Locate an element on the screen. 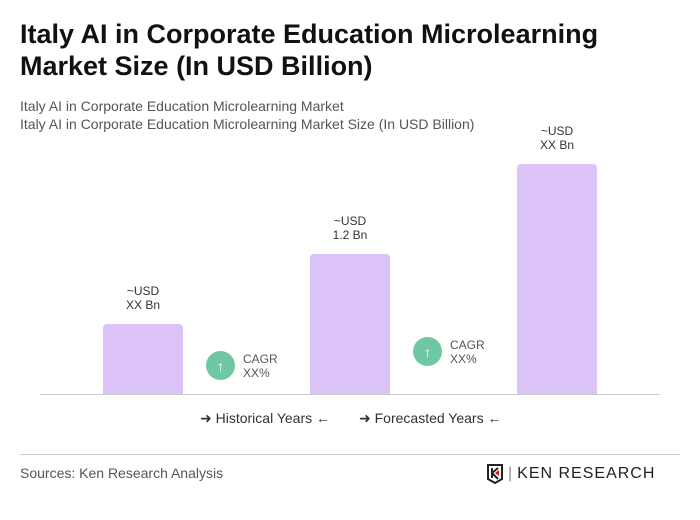 The image size is (700, 520). logo-text: KEN RESEARCH is located at coordinates (586, 473).